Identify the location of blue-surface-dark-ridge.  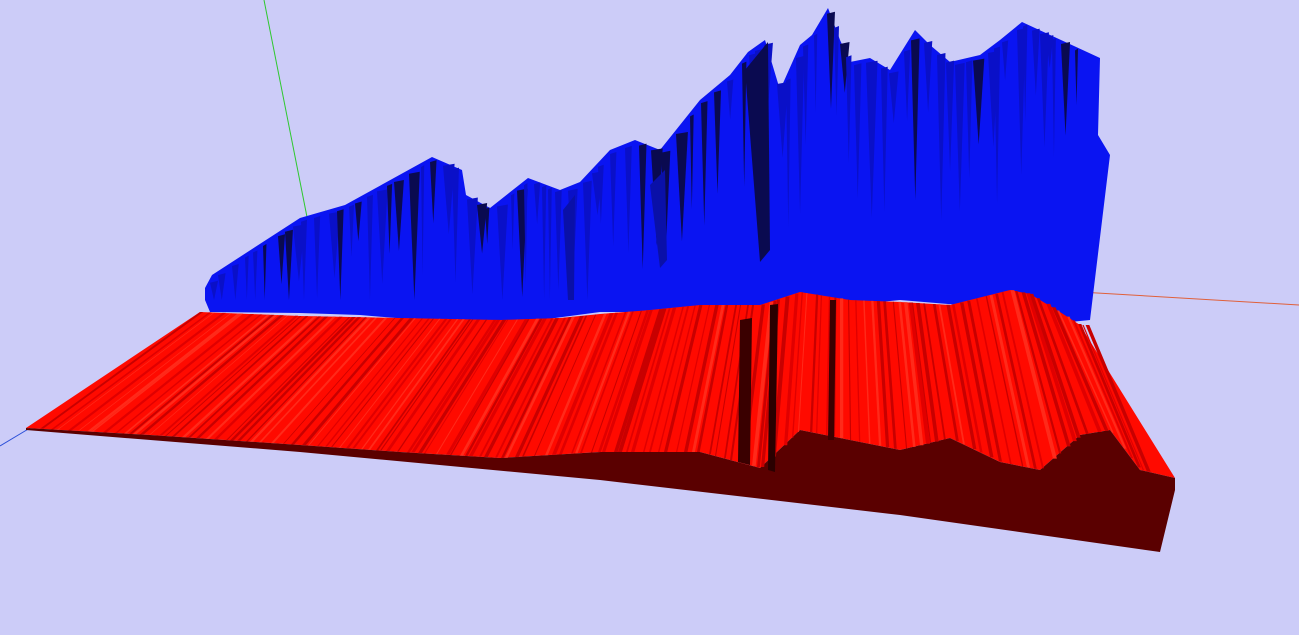
(658, 219).